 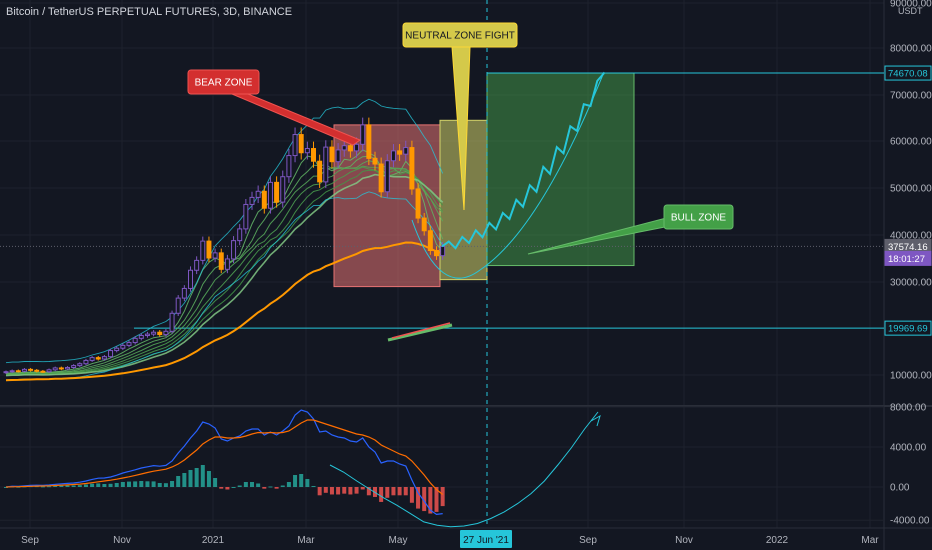 What do you see at coordinates (911, 376) in the screenshot?
I see `price-tick-label: 10000.00` at bounding box center [911, 376].